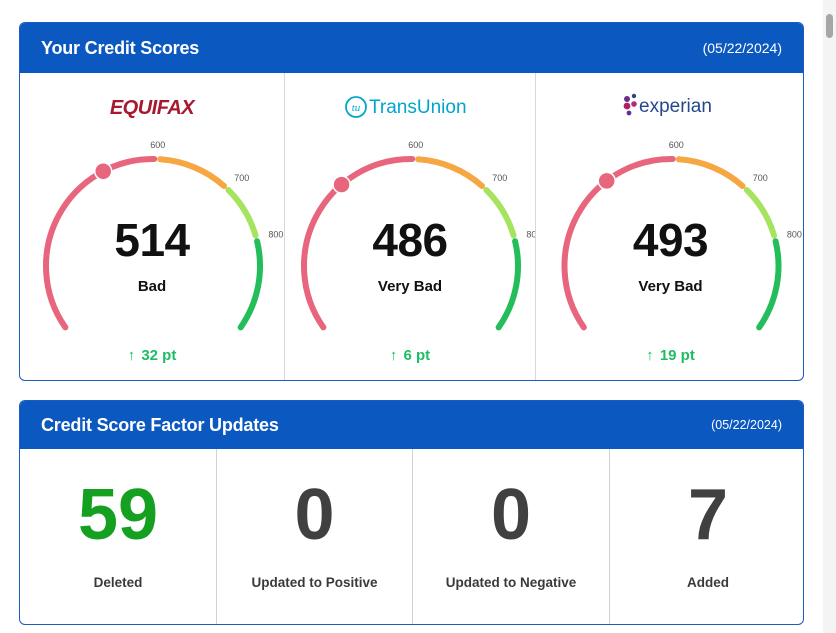 Image resolution: width=836 pixels, height=633 pixels. Describe the element at coordinates (670, 286) in the screenshot. I see `experian-rating: Very Bad` at that location.